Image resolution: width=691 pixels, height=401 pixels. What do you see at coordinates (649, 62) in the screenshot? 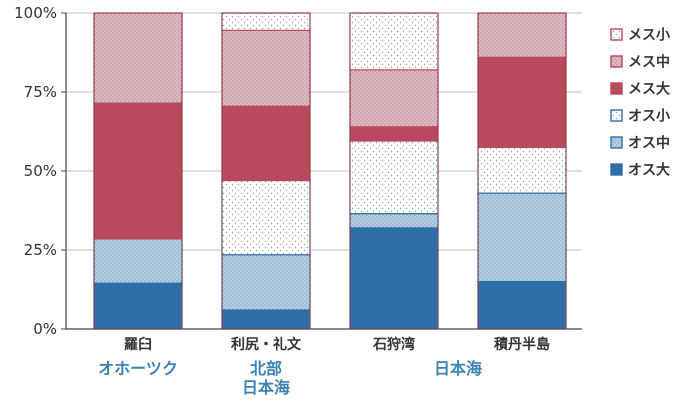
I see `legend-label: メス中` at bounding box center [649, 62].